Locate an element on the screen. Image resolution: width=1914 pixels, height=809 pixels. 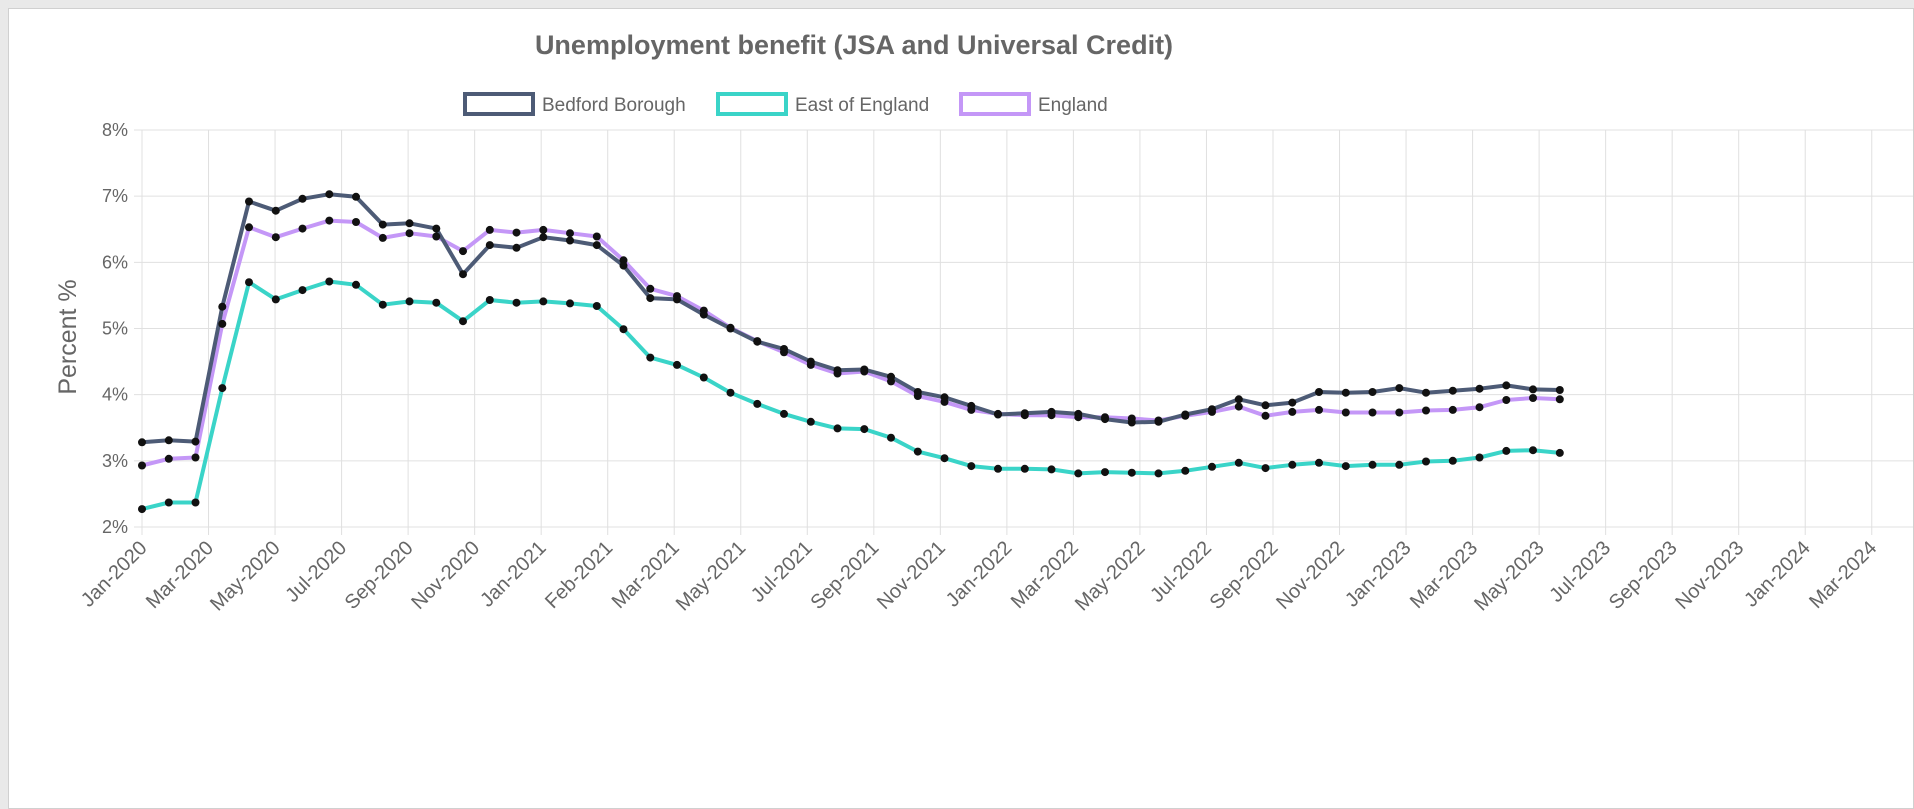
legend-item-bedford-borough: Bedford Borough is located at coordinates (574, 104).